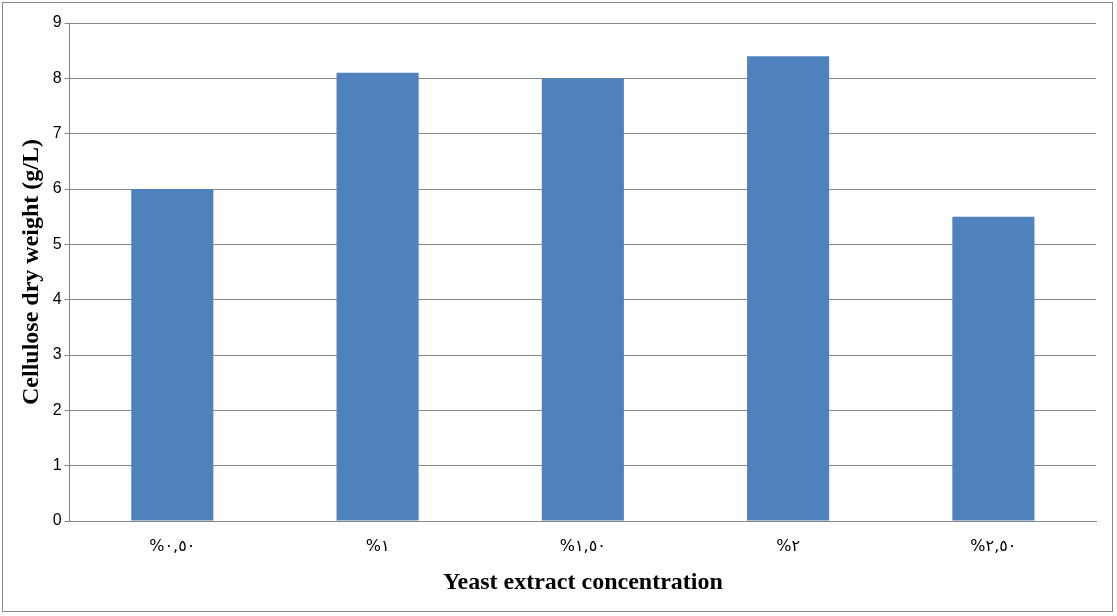 Image resolution: width=1117 pixels, height=616 pixels. Describe the element at coordinates (172, 545) in the screenshot. I see `x-tick-label: %٠,٥٠` at that location.